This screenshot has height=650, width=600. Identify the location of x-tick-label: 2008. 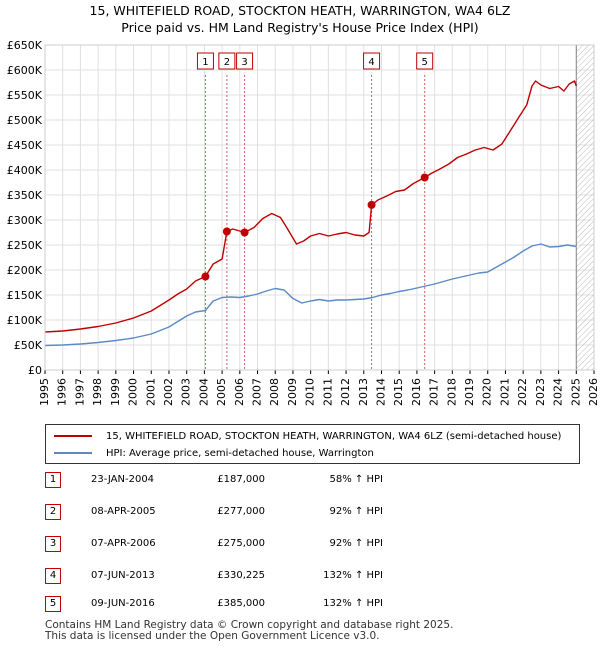
(274, 392).